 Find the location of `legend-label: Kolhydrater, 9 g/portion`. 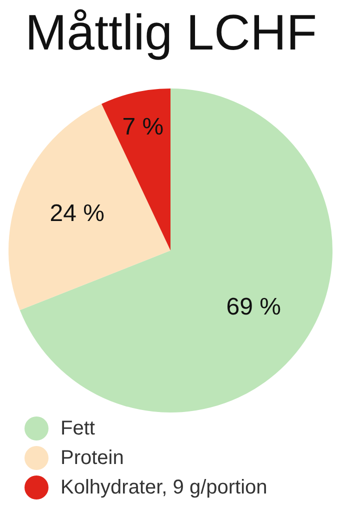

legend-label: Kolhydrater, 9 g/portion is located at coordinates (164, 487).